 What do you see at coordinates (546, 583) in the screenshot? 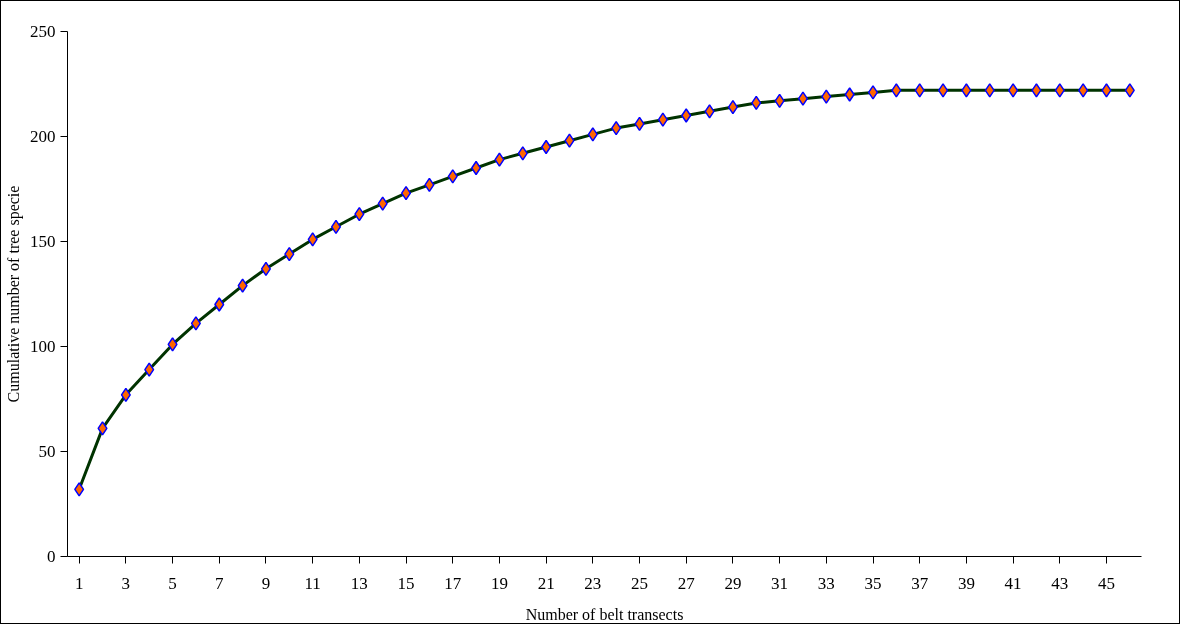
I see `x-tick-label: 21` at bounding box center [546, 583].